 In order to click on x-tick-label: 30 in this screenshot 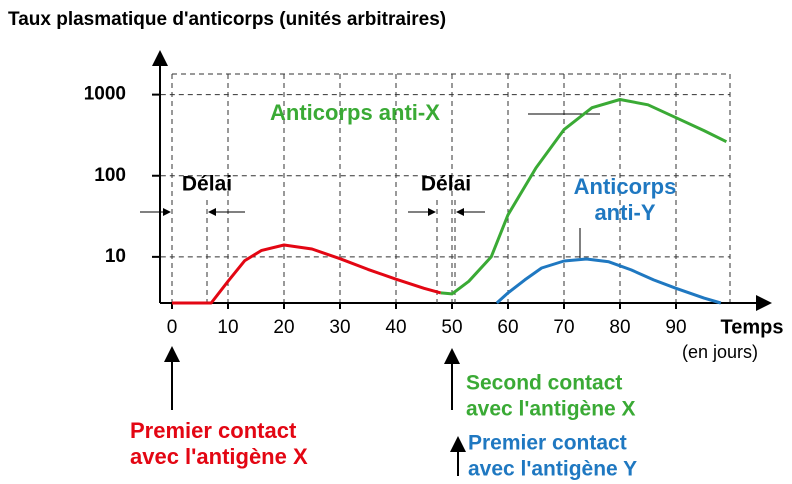, I will do `click(339, 327)`.